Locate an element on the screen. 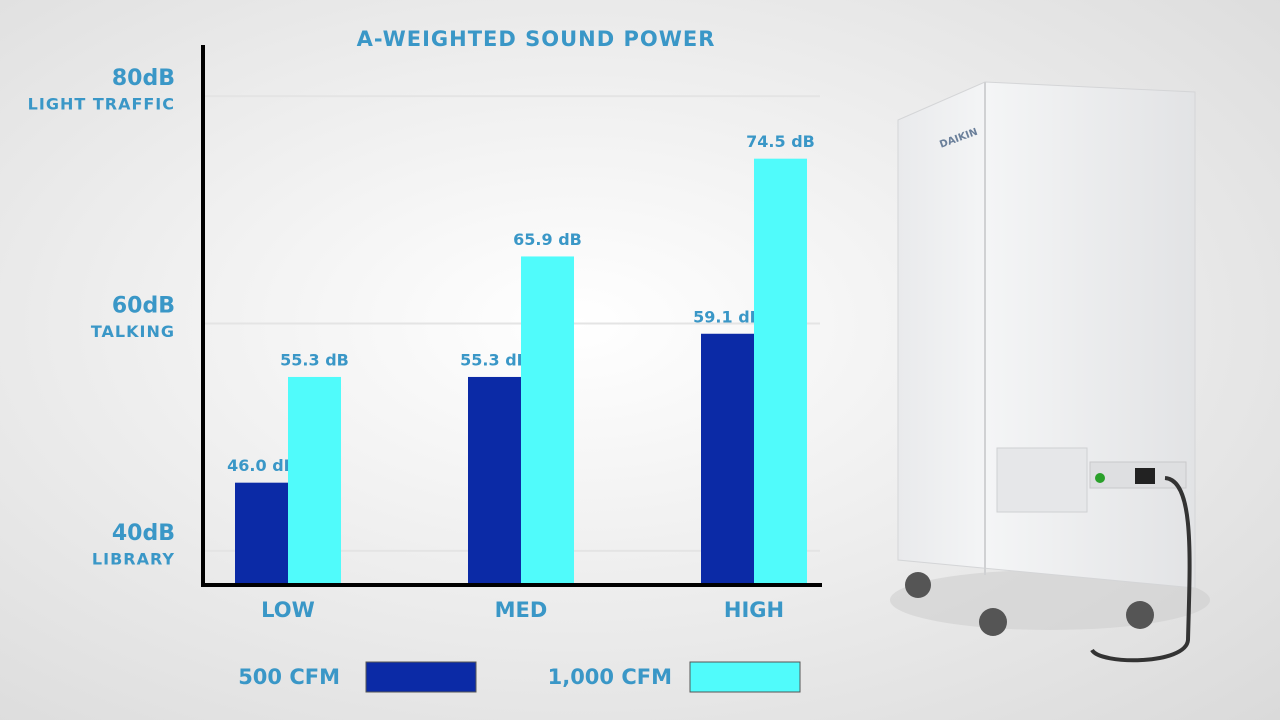  y-tick-note: LIBRARY is located at coordinates (133, 558).